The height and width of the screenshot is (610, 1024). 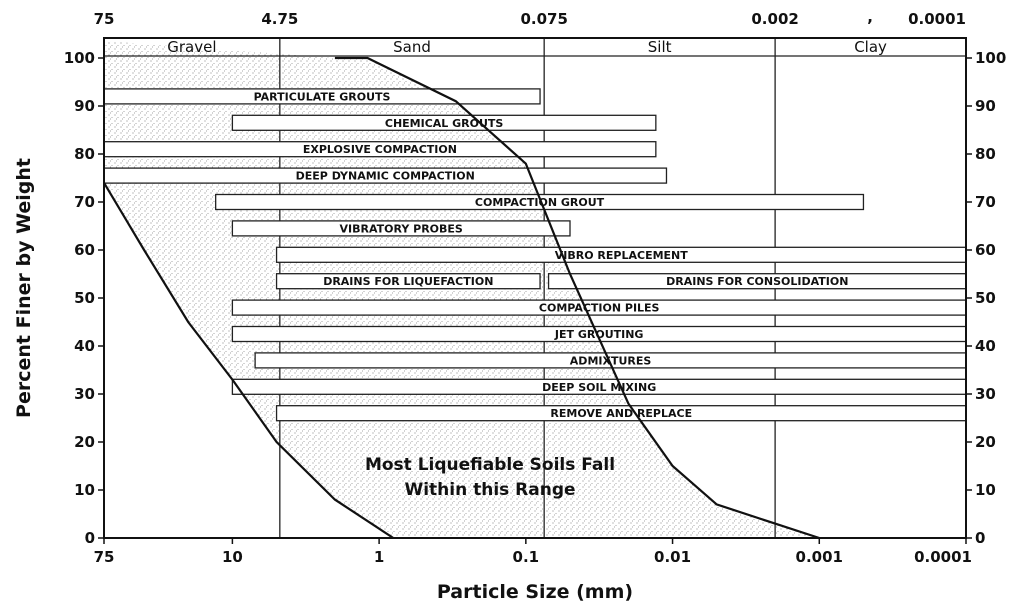 What do you see at coordinates (990, 58) in the screenshot?
I see `y-tick-label-right: 100` at bounding box center [990, 58].